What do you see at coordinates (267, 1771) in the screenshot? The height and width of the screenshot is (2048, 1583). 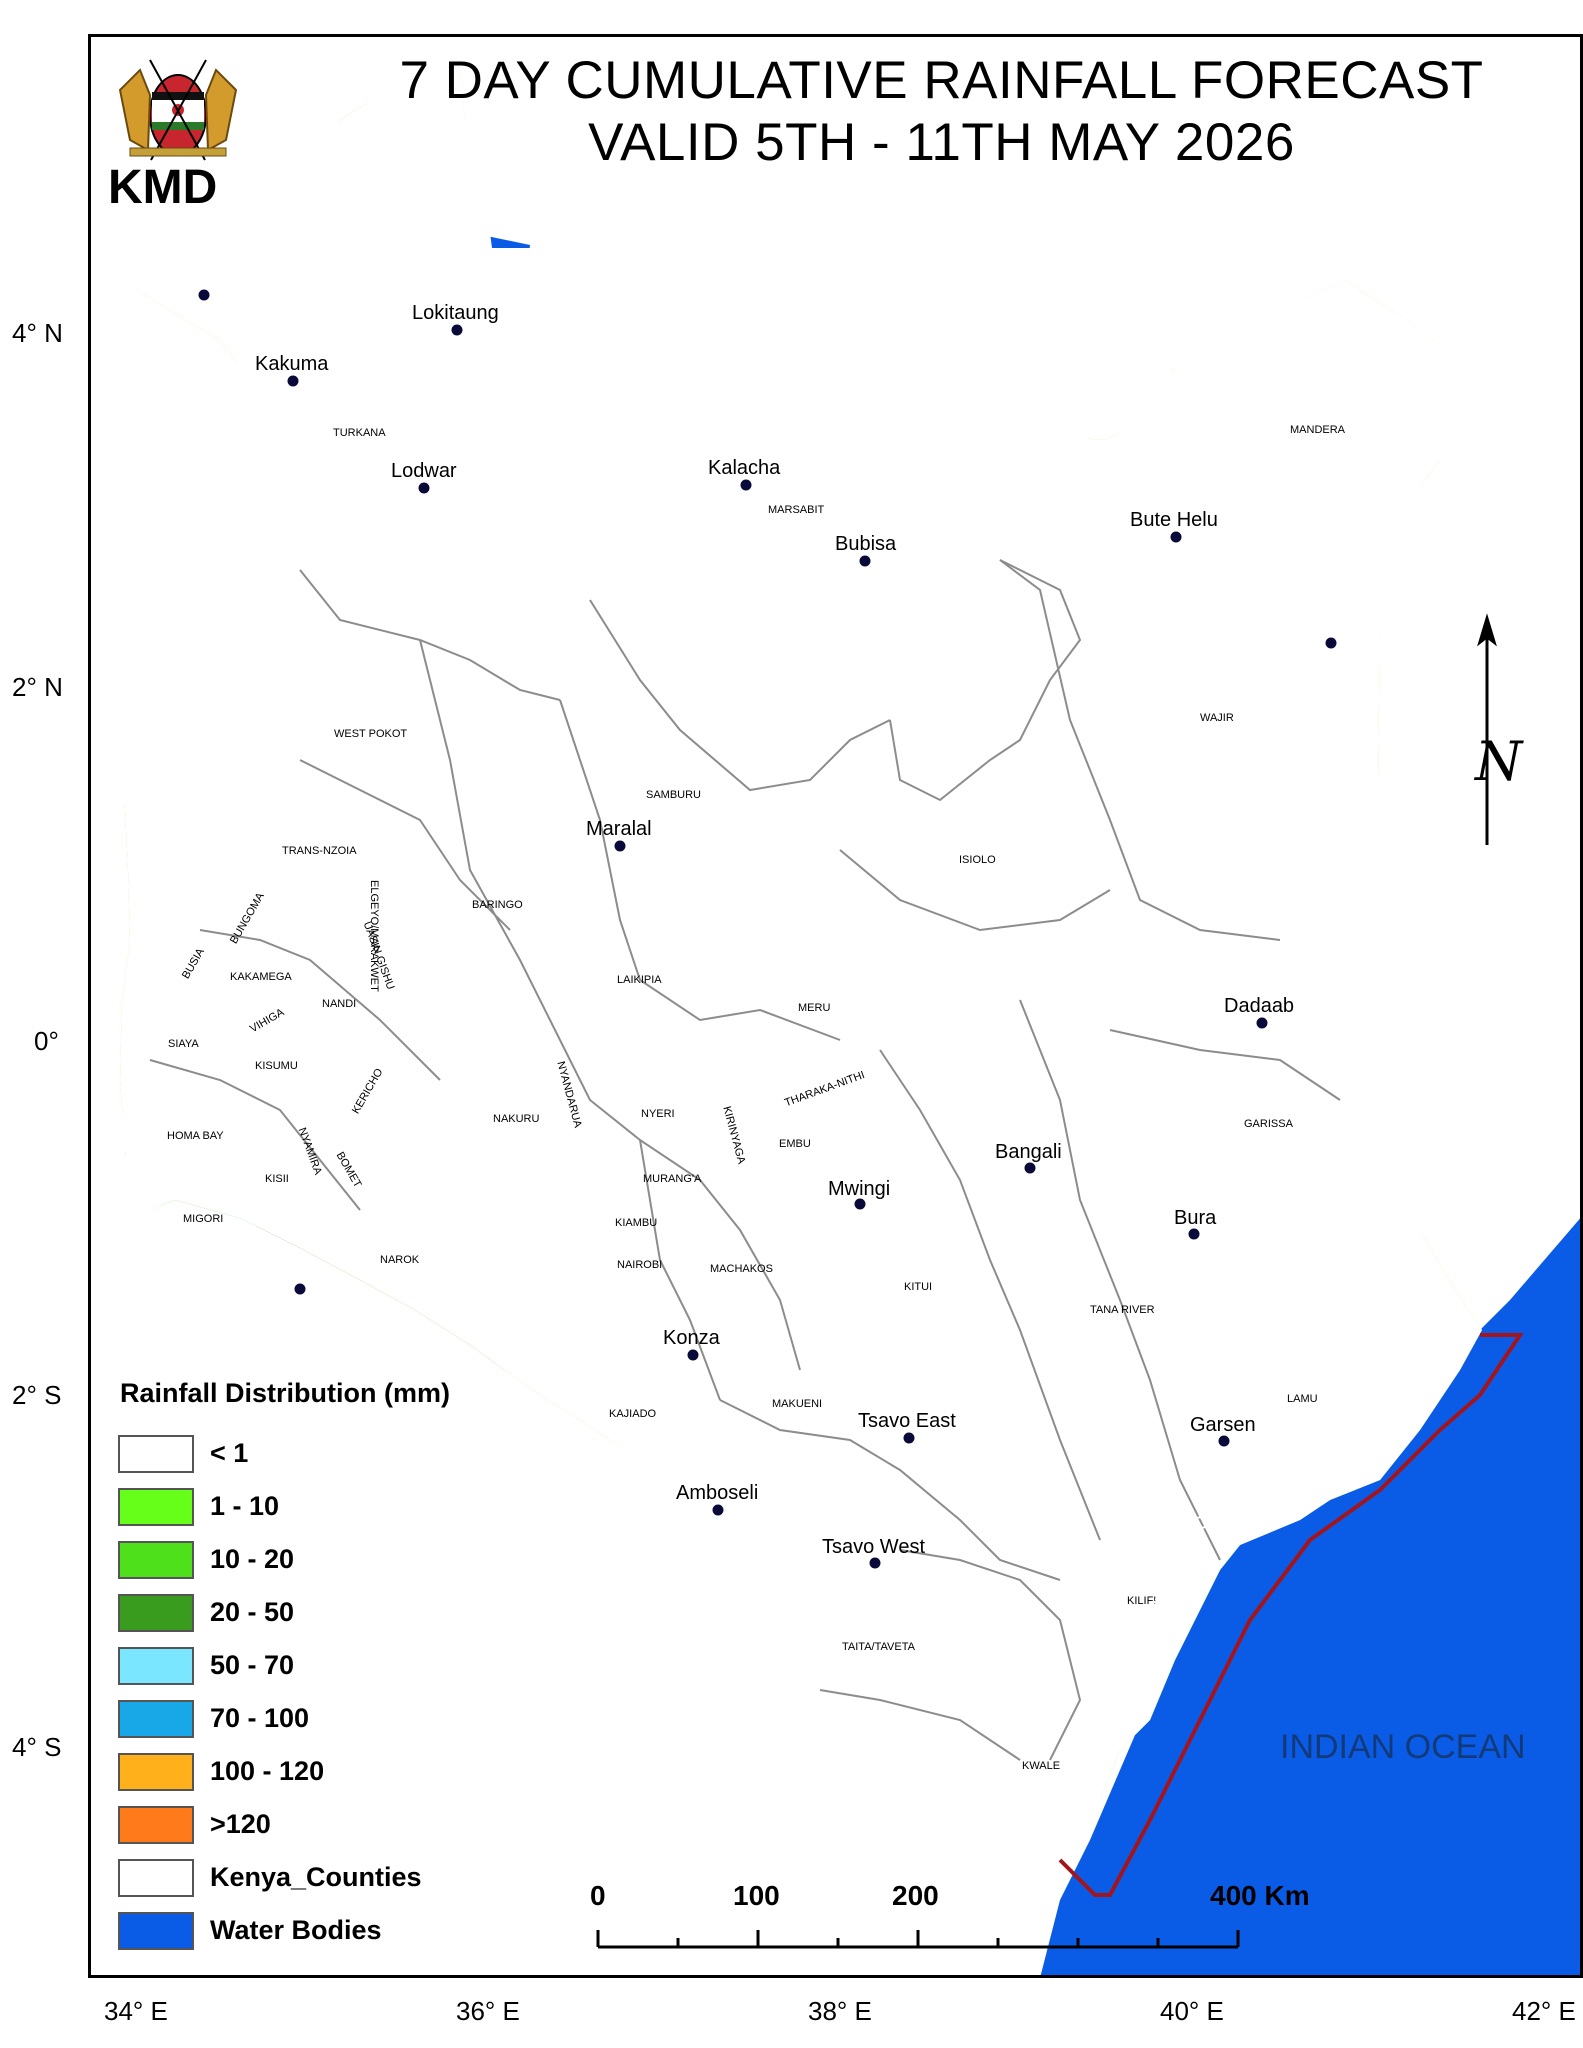 I see `legend-label: 100 - 120` at bounding box center [267, 1771].